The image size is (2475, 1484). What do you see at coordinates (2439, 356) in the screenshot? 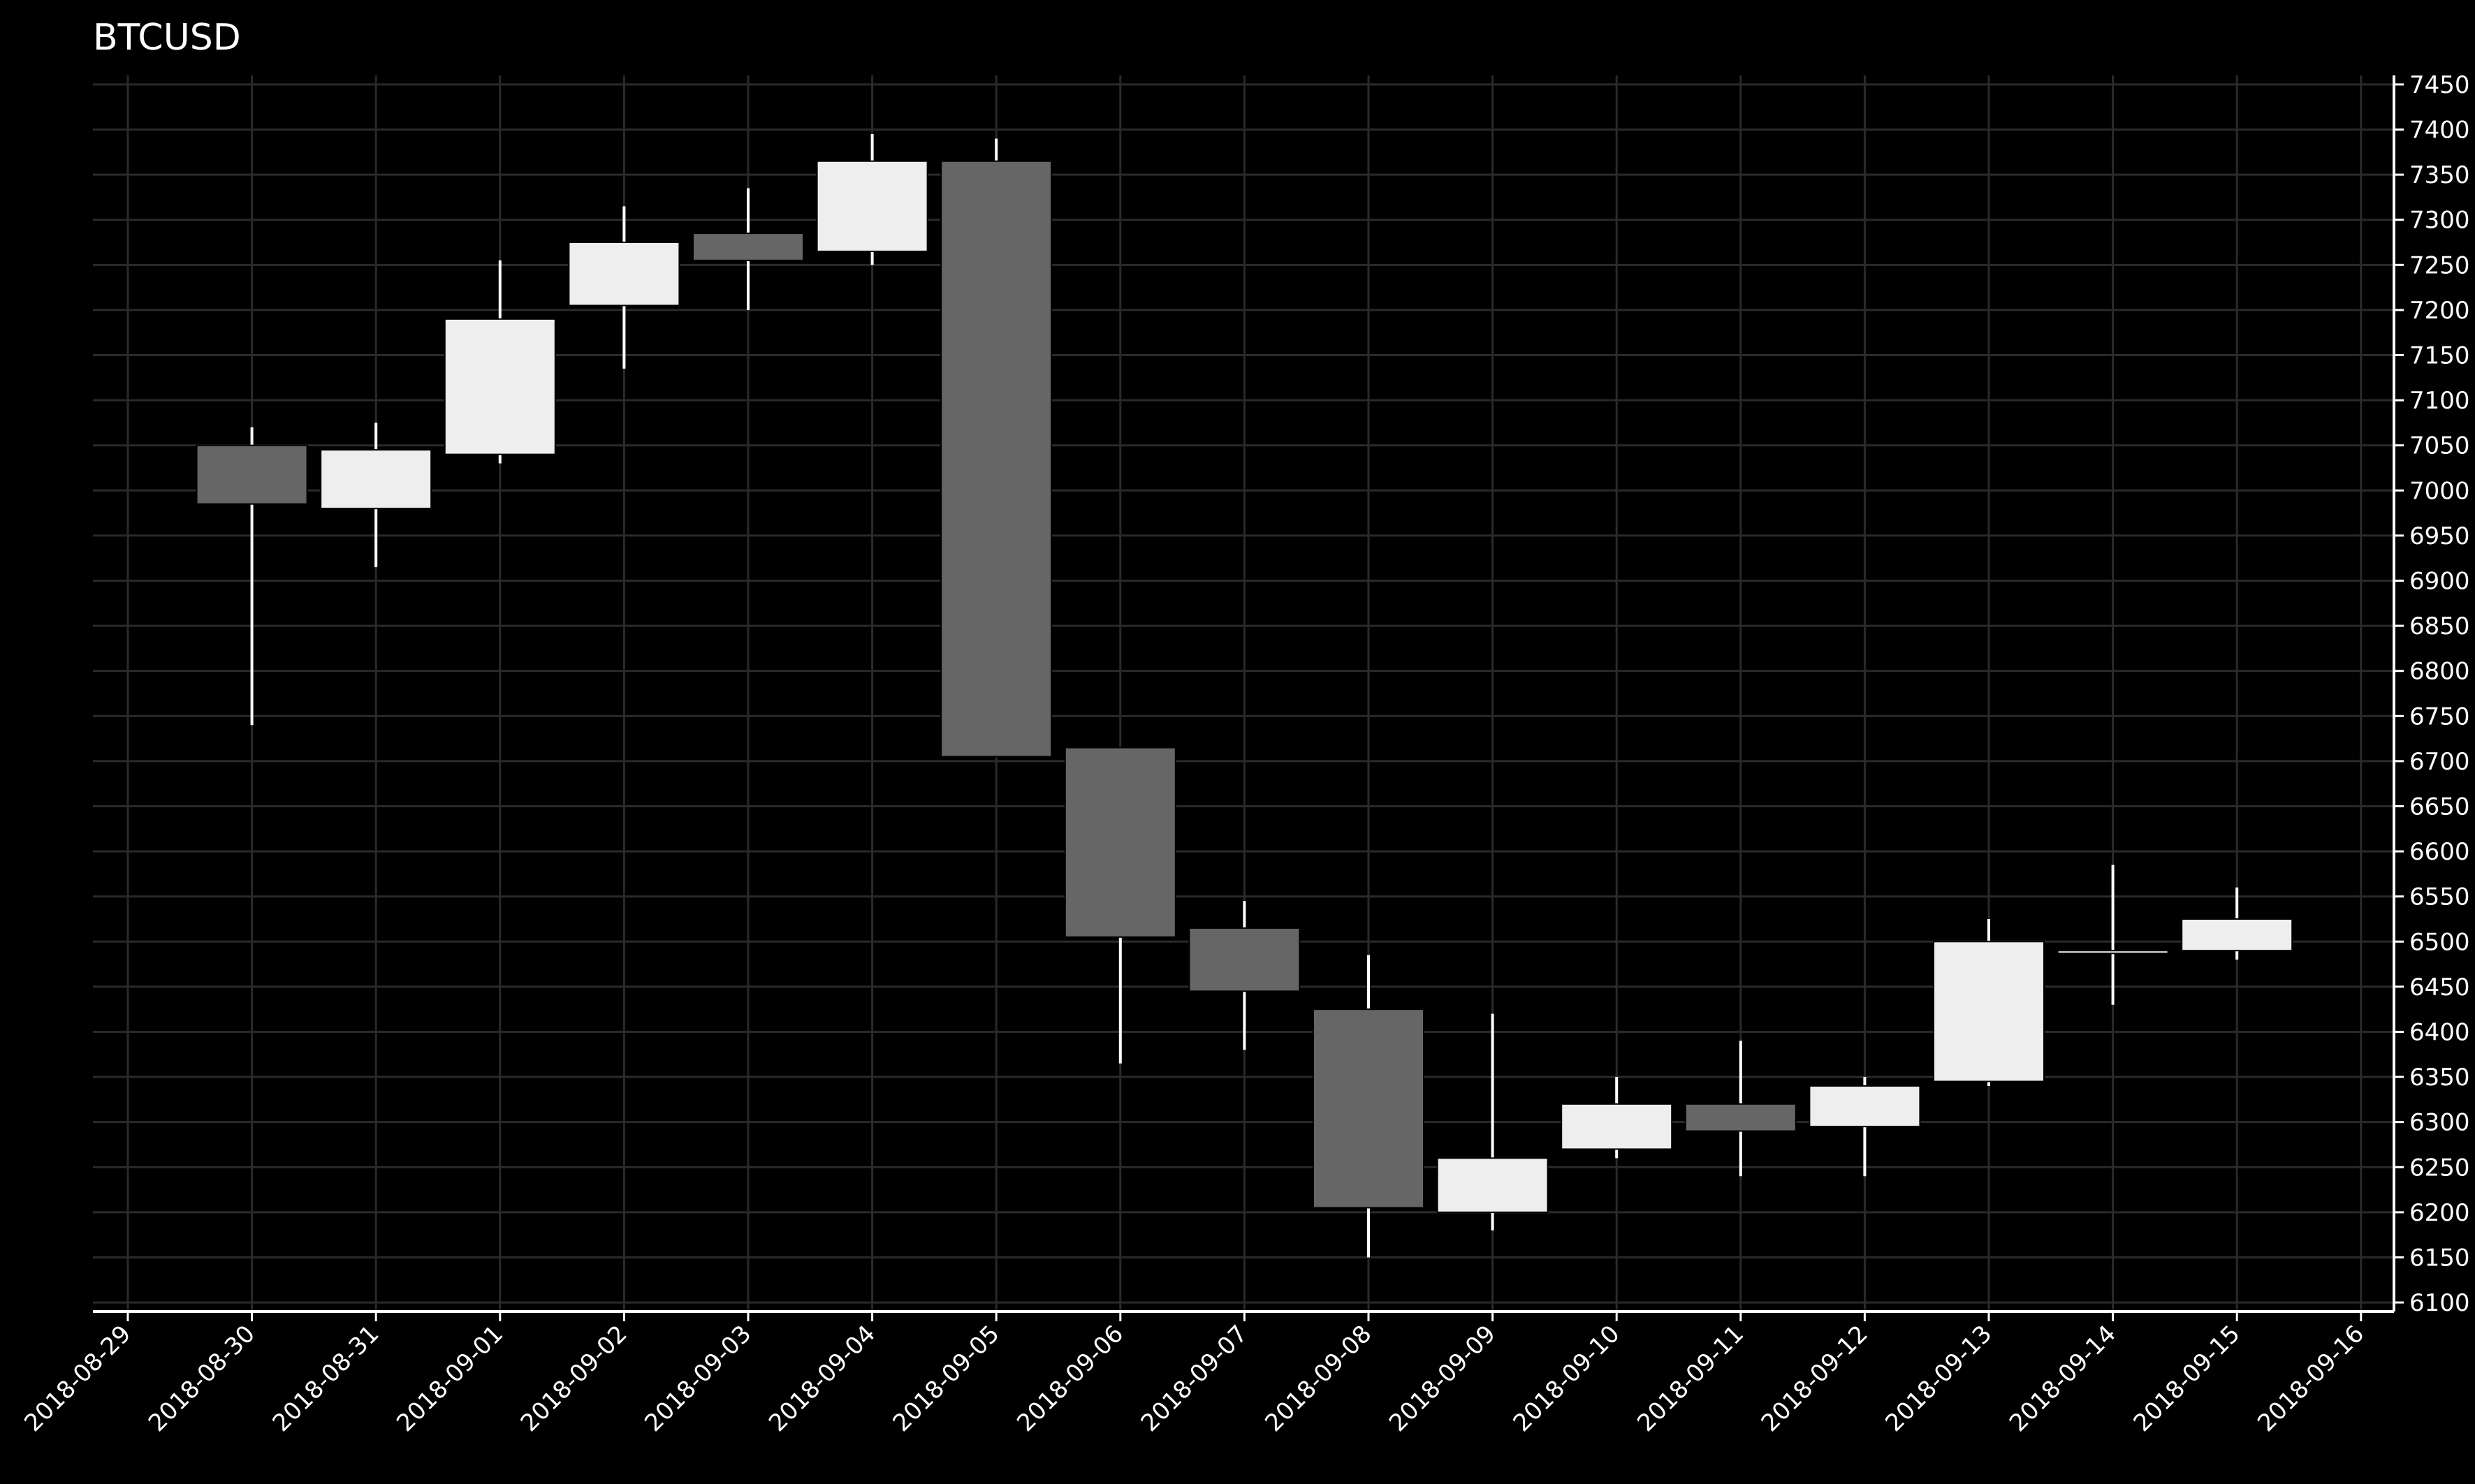
I see `y-tick-label: 7150` at bounding box center [2439, 356].